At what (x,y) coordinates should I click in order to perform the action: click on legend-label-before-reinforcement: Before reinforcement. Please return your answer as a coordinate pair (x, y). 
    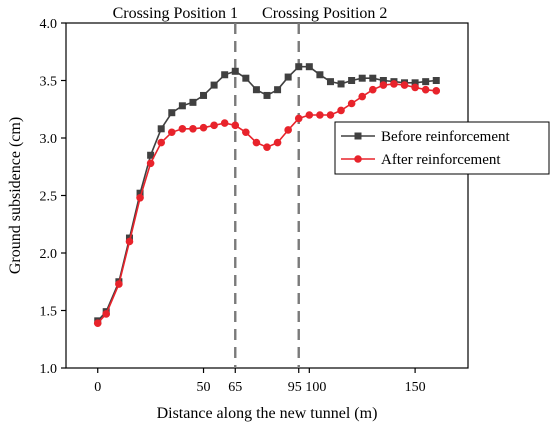
    Looking at the image, I should click on (446, 137).